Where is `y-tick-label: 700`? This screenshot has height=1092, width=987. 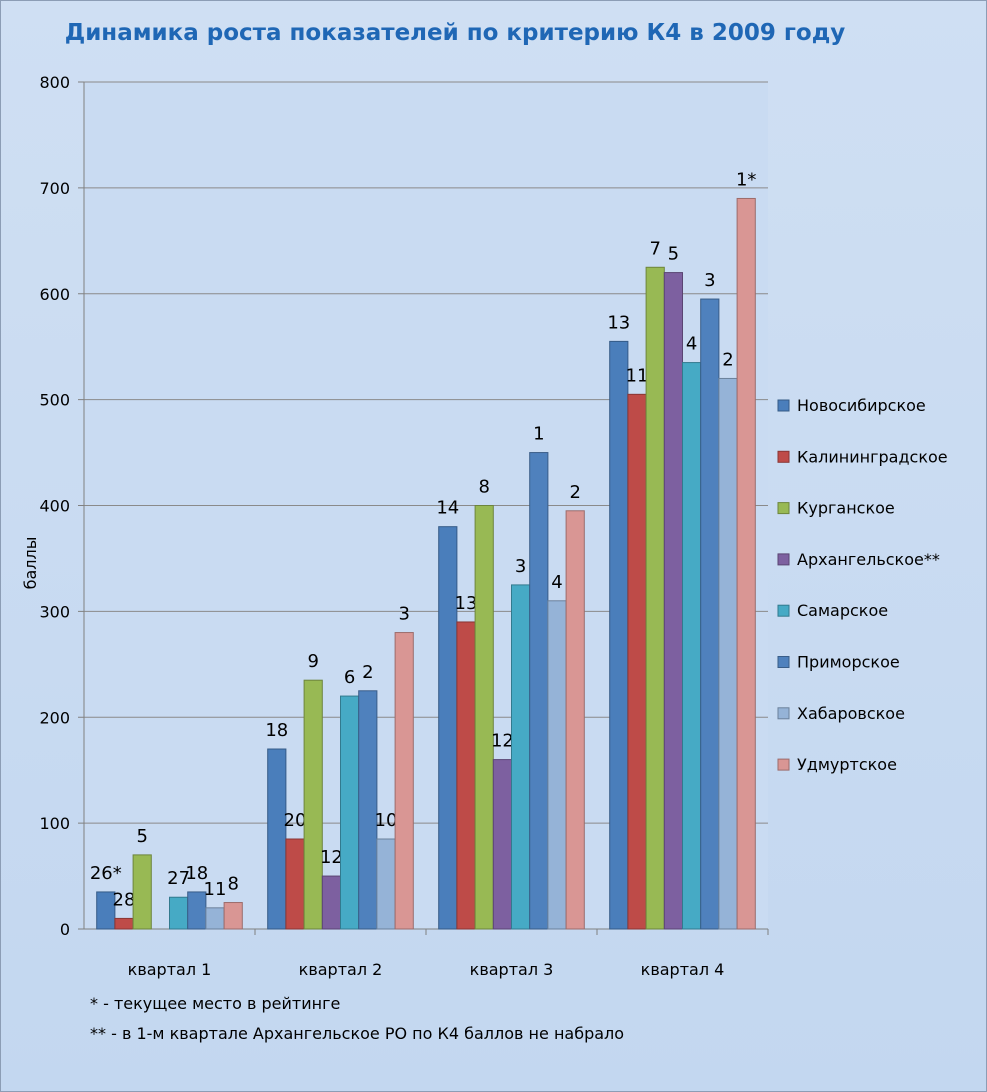
y-tick-label: 700 is located at coordinates (54, 188).